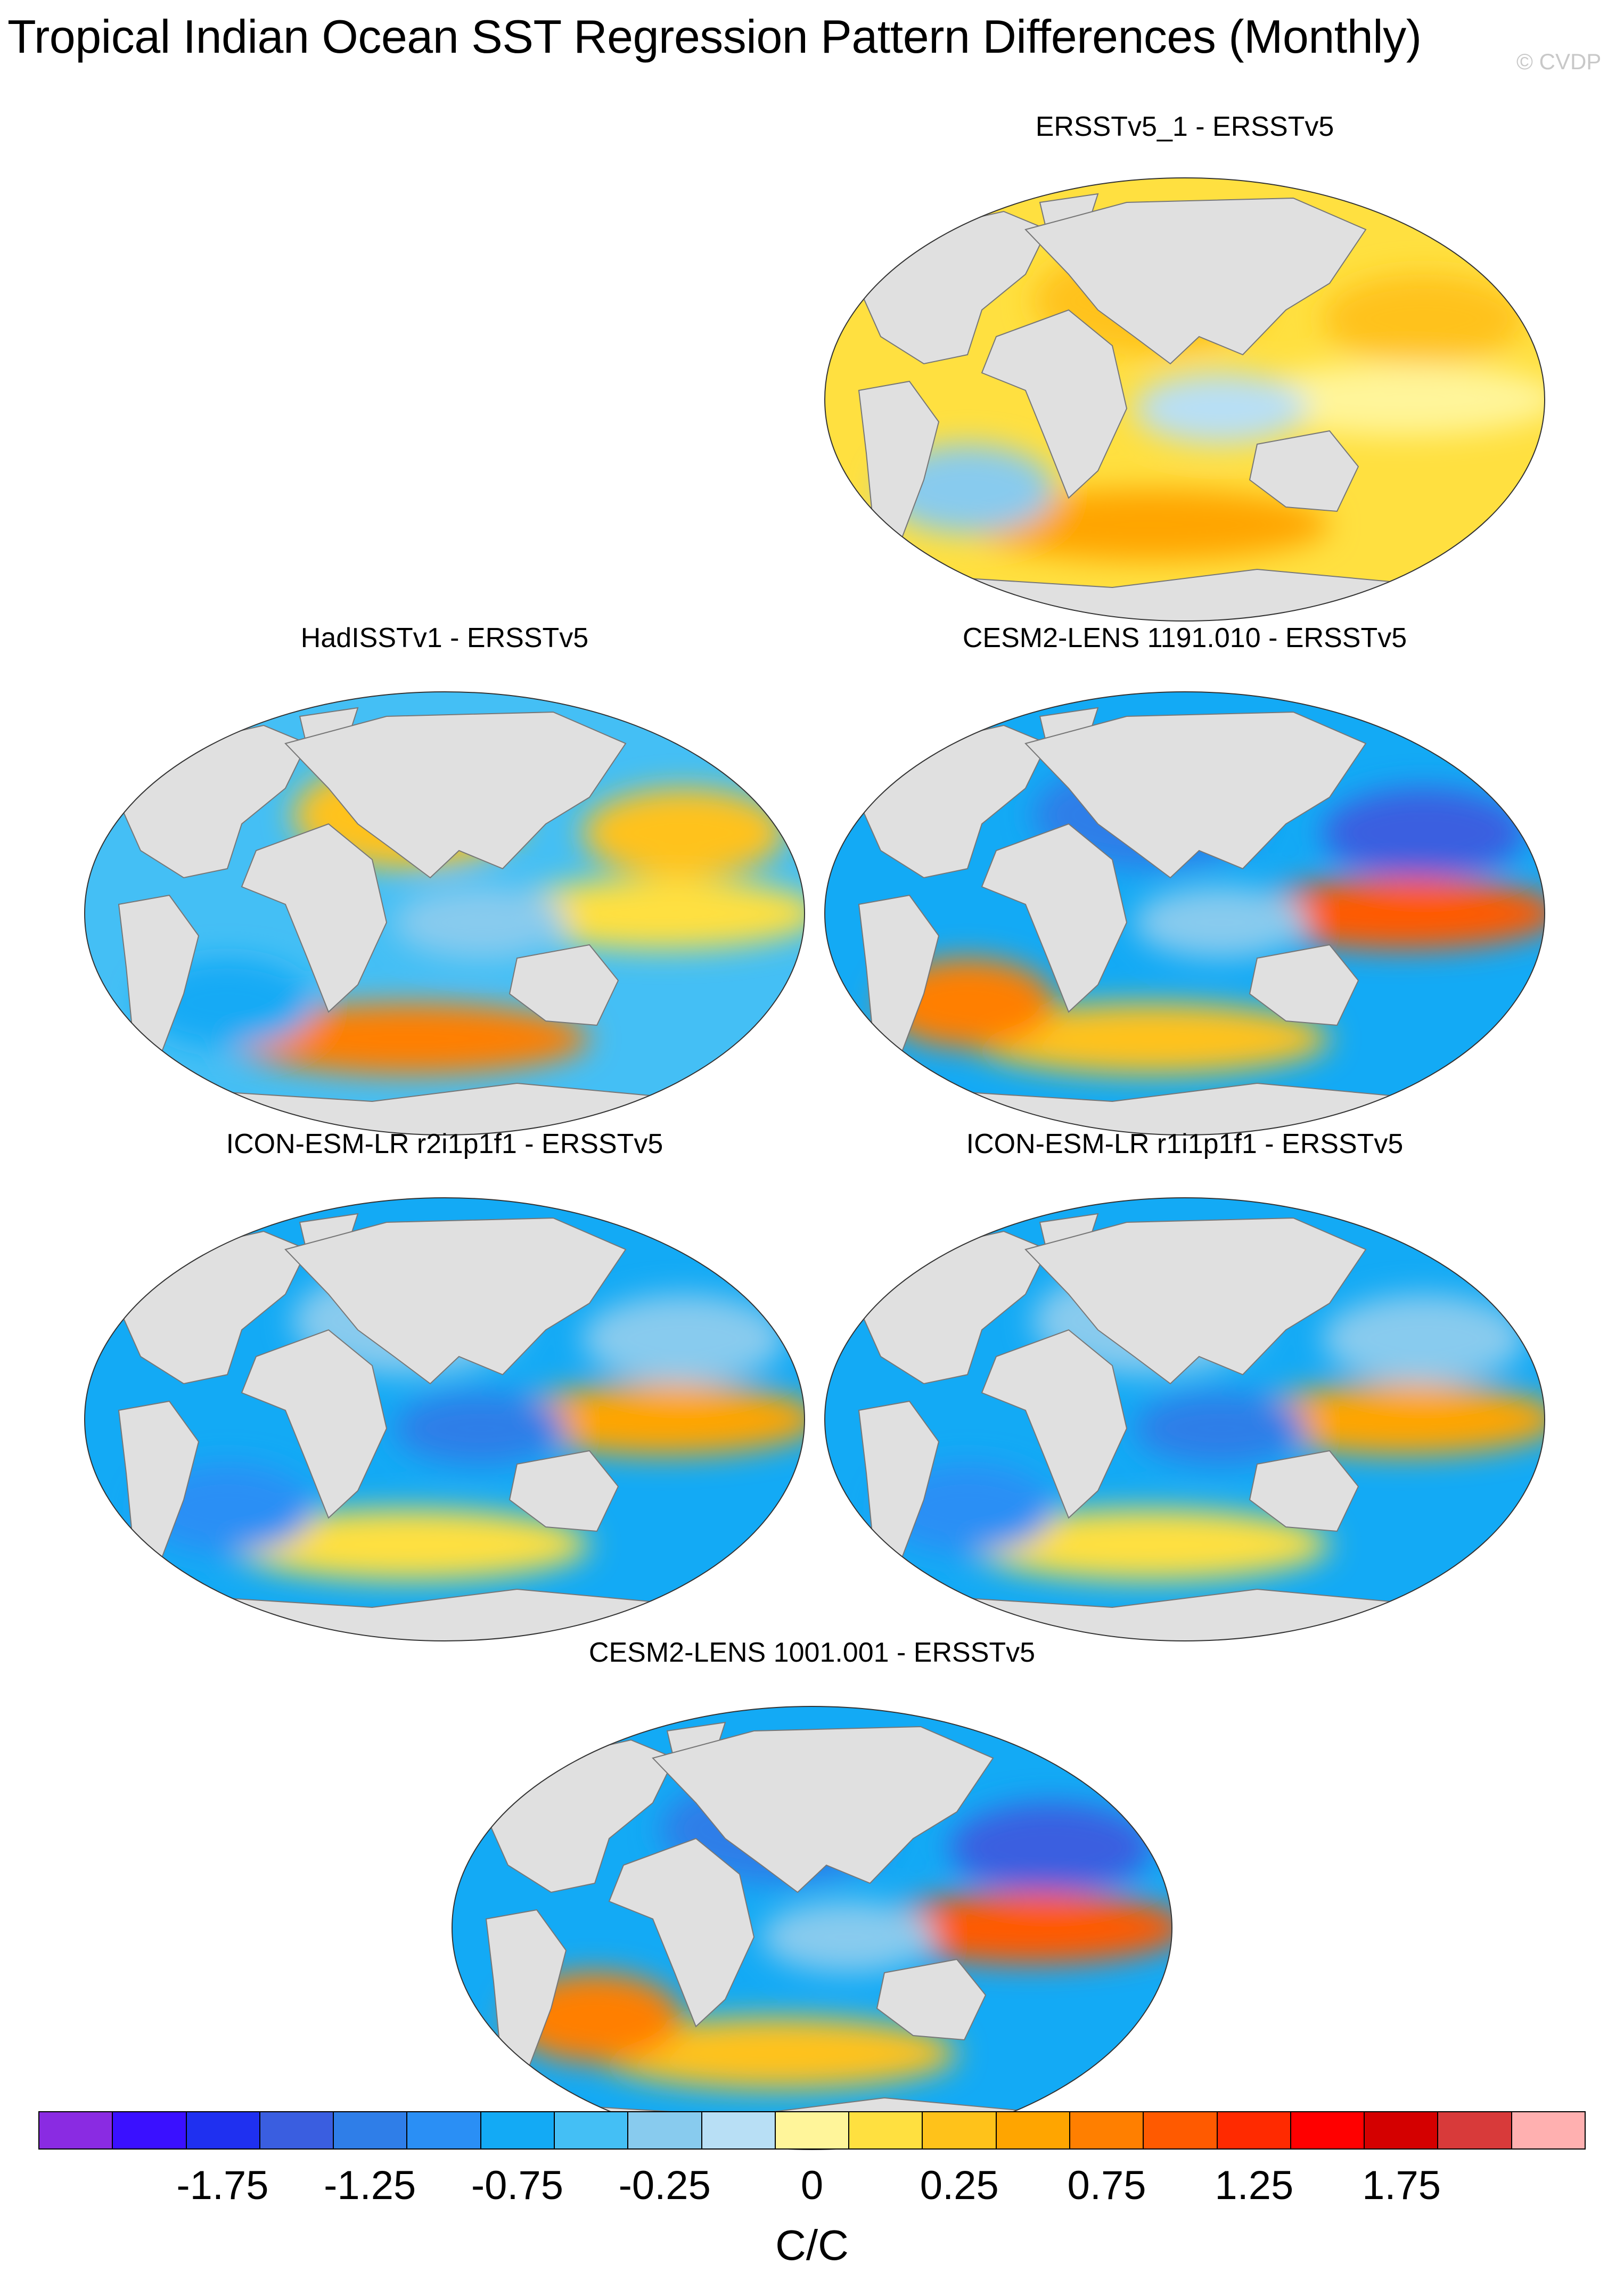  I want to click on panel-title: CESM2-LENS 1191.010 - ERSSTv5, so click(1184, 638).